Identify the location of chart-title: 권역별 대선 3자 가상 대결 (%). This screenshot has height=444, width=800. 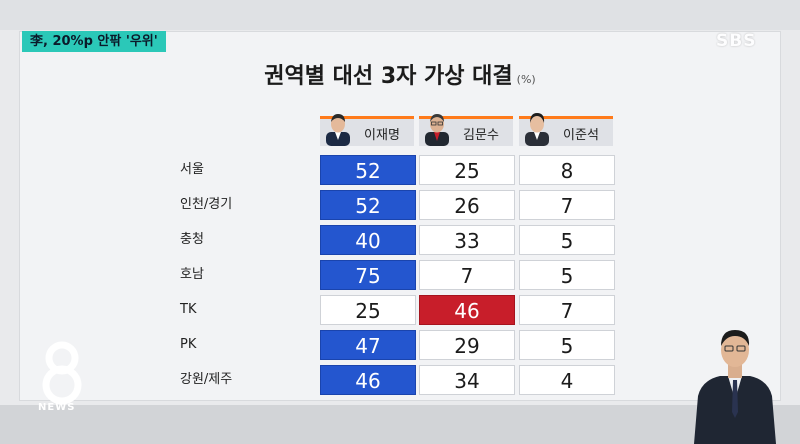
(400, 74).